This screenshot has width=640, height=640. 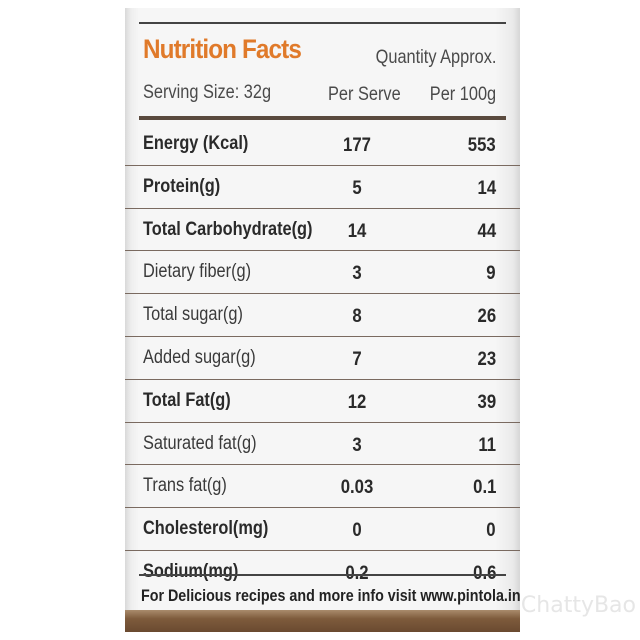 I want to click on footer-rule, so click(x=322, y=575).